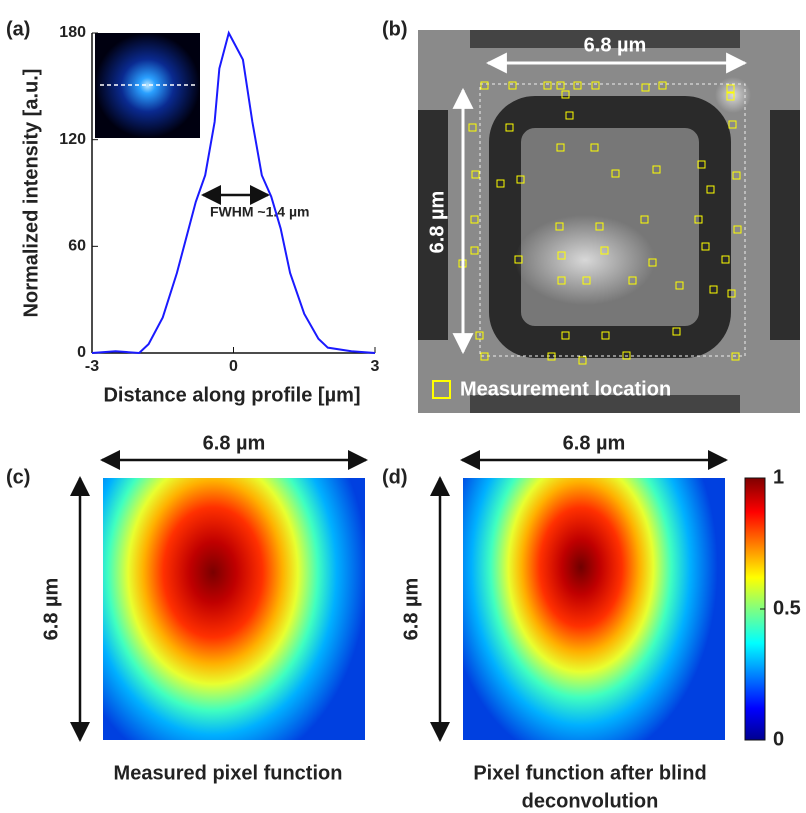 The image size is (806, 813). Describe the element at coordinates (92, 366) in the screenshot. I see `x-tick-label: -3` at that location.